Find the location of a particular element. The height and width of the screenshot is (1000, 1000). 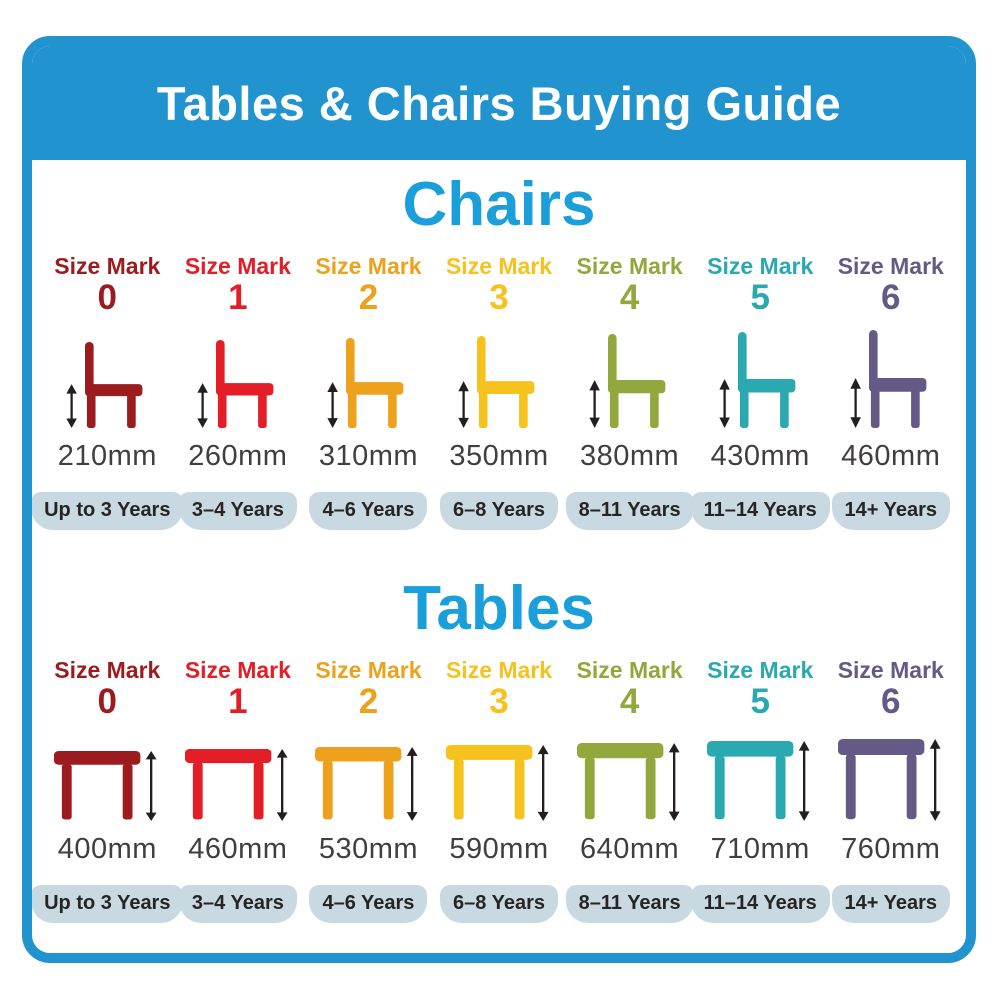

size-mark-number: 6 is located at coordinates (891, 701).